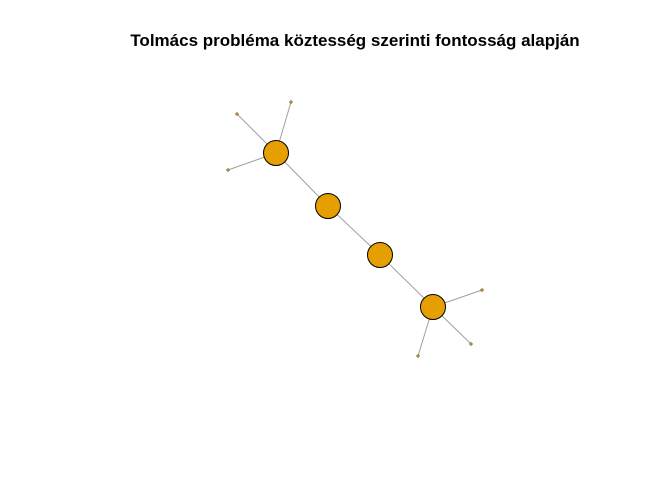 This screenshot has height=480, width=672. I want to click on node-leaf-b1, so click(482, 290).